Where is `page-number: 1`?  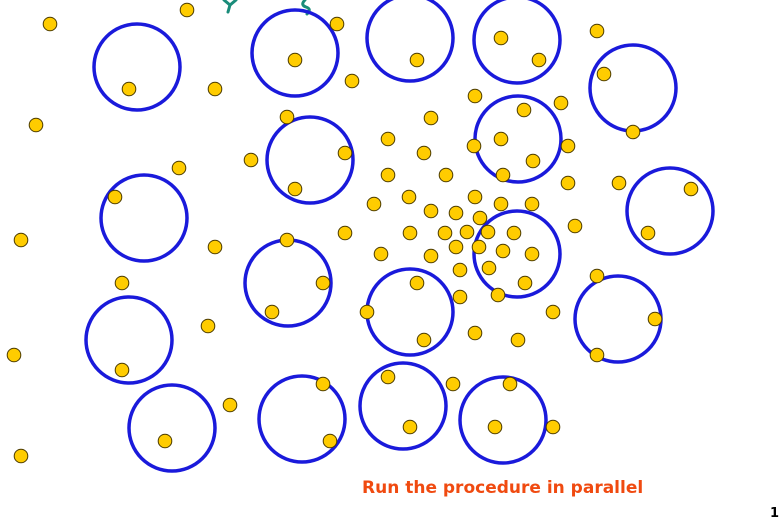 page-number: 1 is located at coordinates (775, 513).